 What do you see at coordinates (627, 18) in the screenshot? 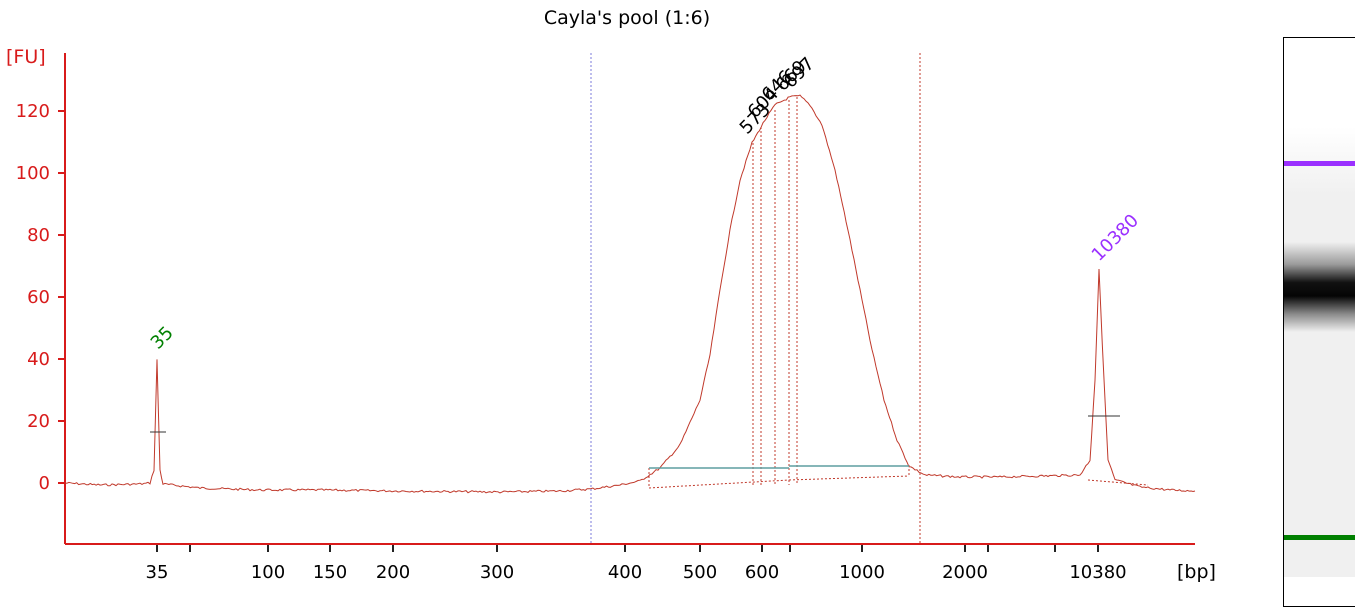
I see `chart-title: Cayla's pool (1:6)` at bounding box center [627, 18].